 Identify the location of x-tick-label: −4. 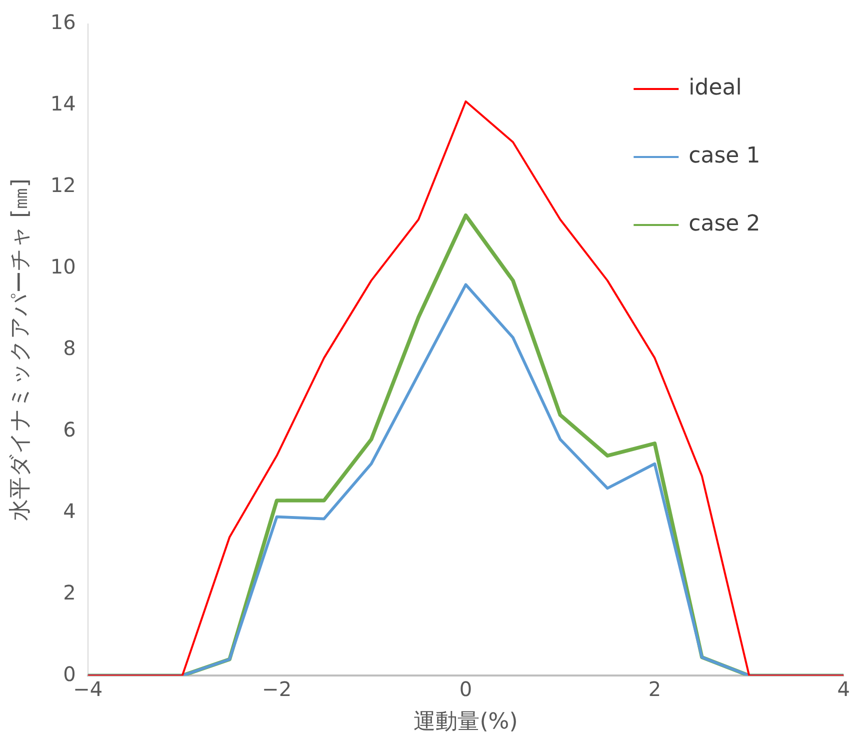
(88, 688).